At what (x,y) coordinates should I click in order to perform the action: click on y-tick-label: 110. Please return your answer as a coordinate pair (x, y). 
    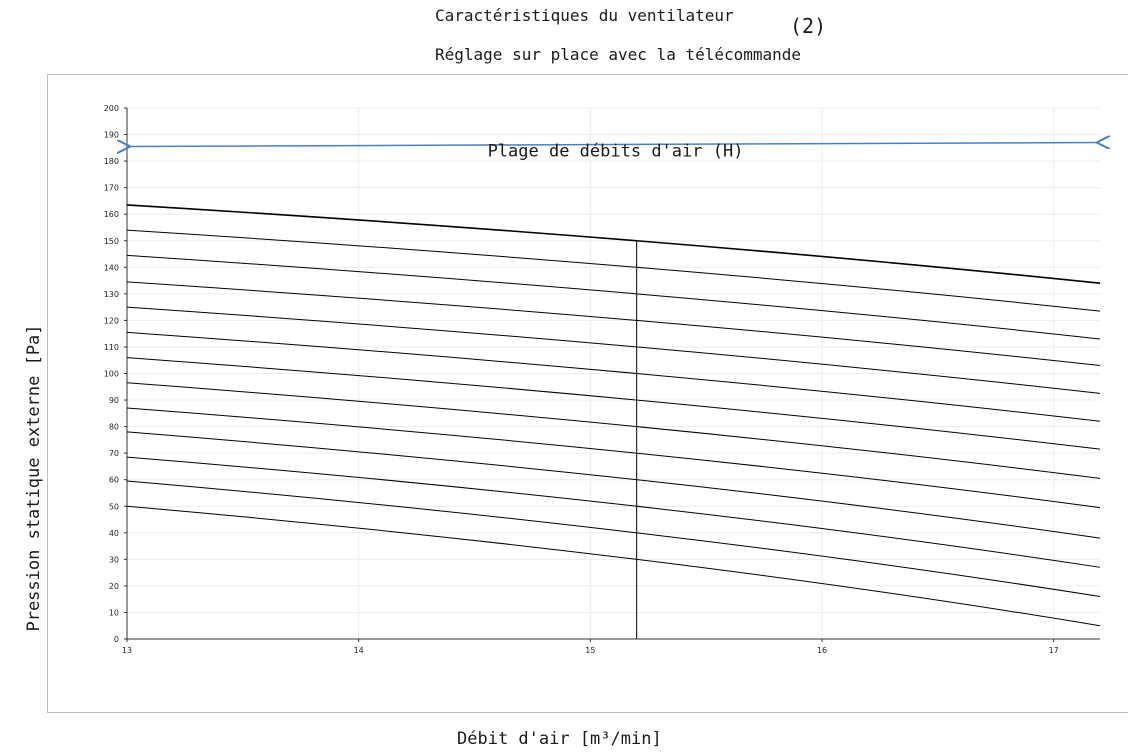
    Looking at the image, I should click on (111, 347).